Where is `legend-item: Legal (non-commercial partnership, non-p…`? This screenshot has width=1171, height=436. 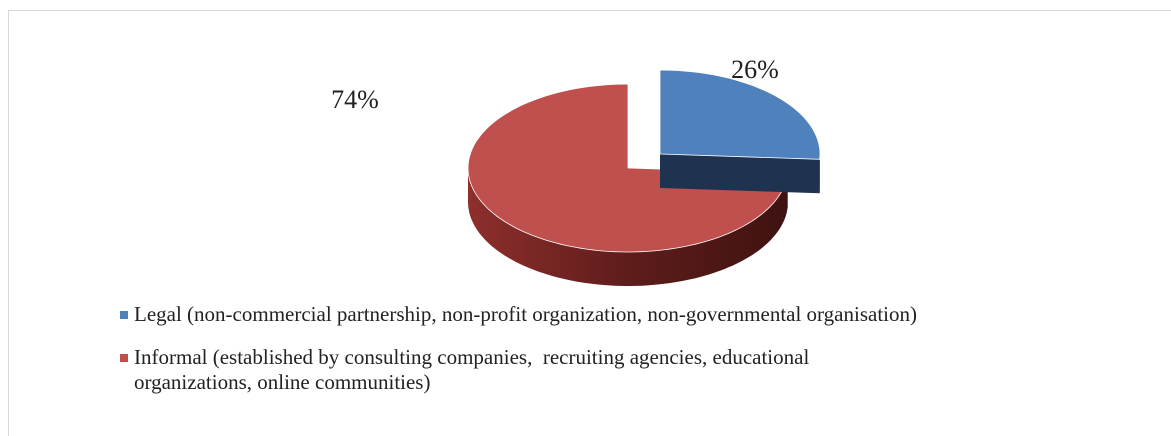 legend-item: Legal (non-commercial partnership, non-p… is located at coordinates (640, 314).